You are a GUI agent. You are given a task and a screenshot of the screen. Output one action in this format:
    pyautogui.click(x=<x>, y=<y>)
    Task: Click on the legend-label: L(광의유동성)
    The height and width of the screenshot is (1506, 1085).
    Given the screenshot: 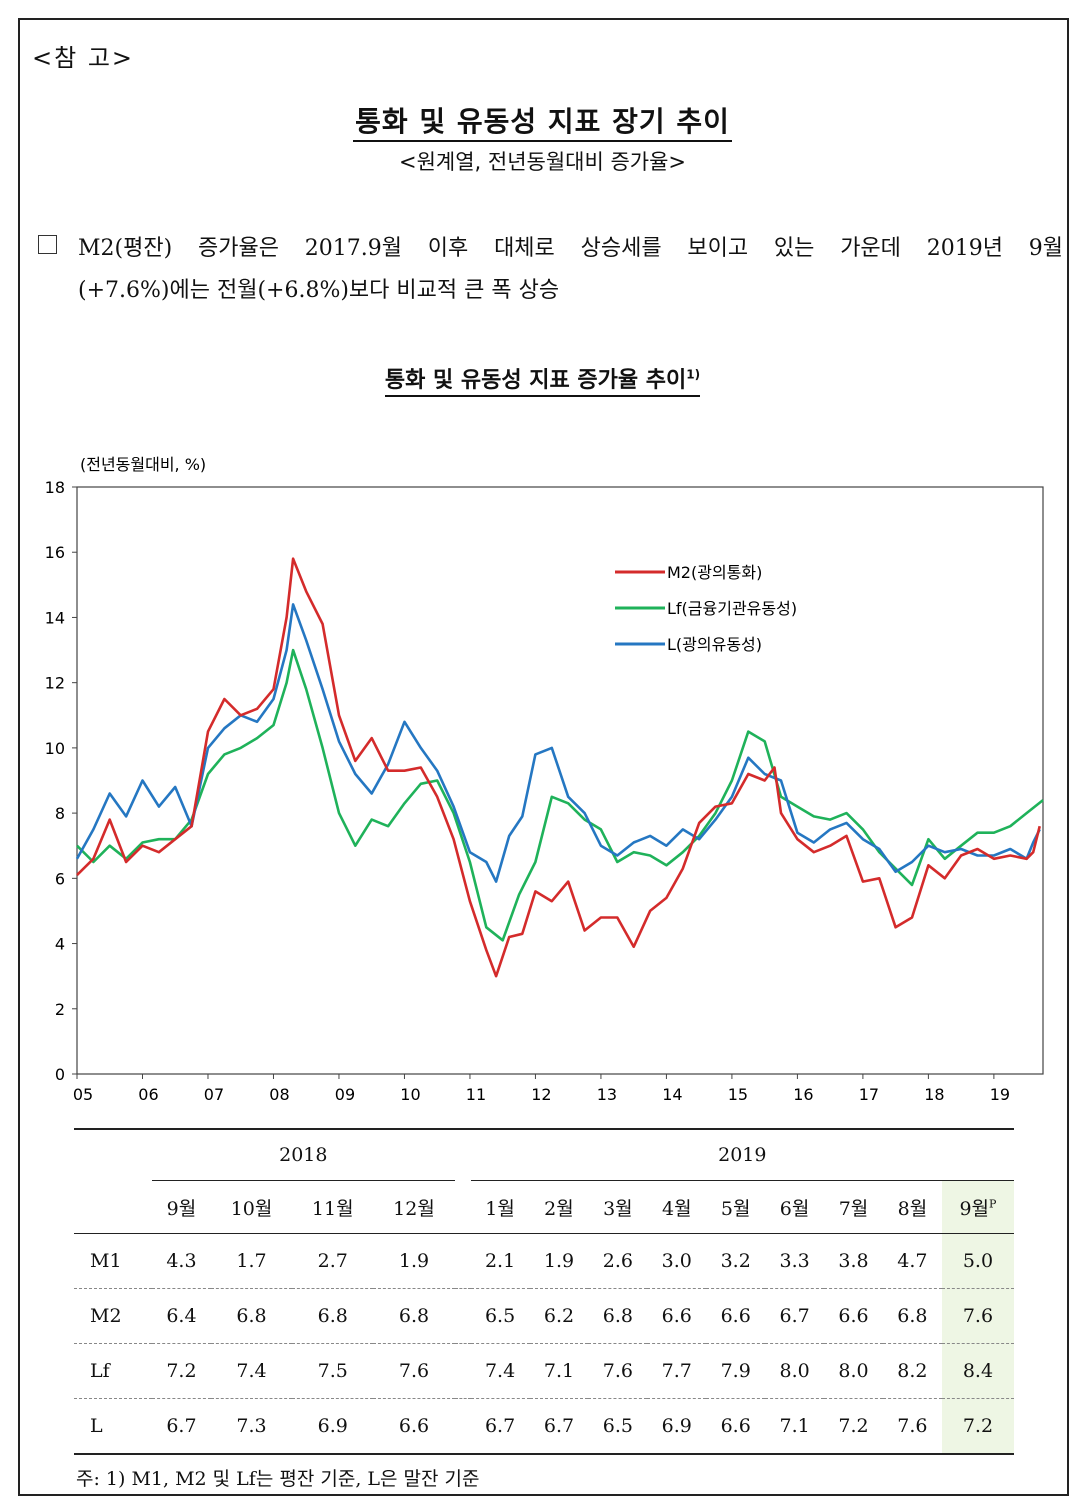 What is the action you would take?
    pyautogui.click(x=714, y=644)
    